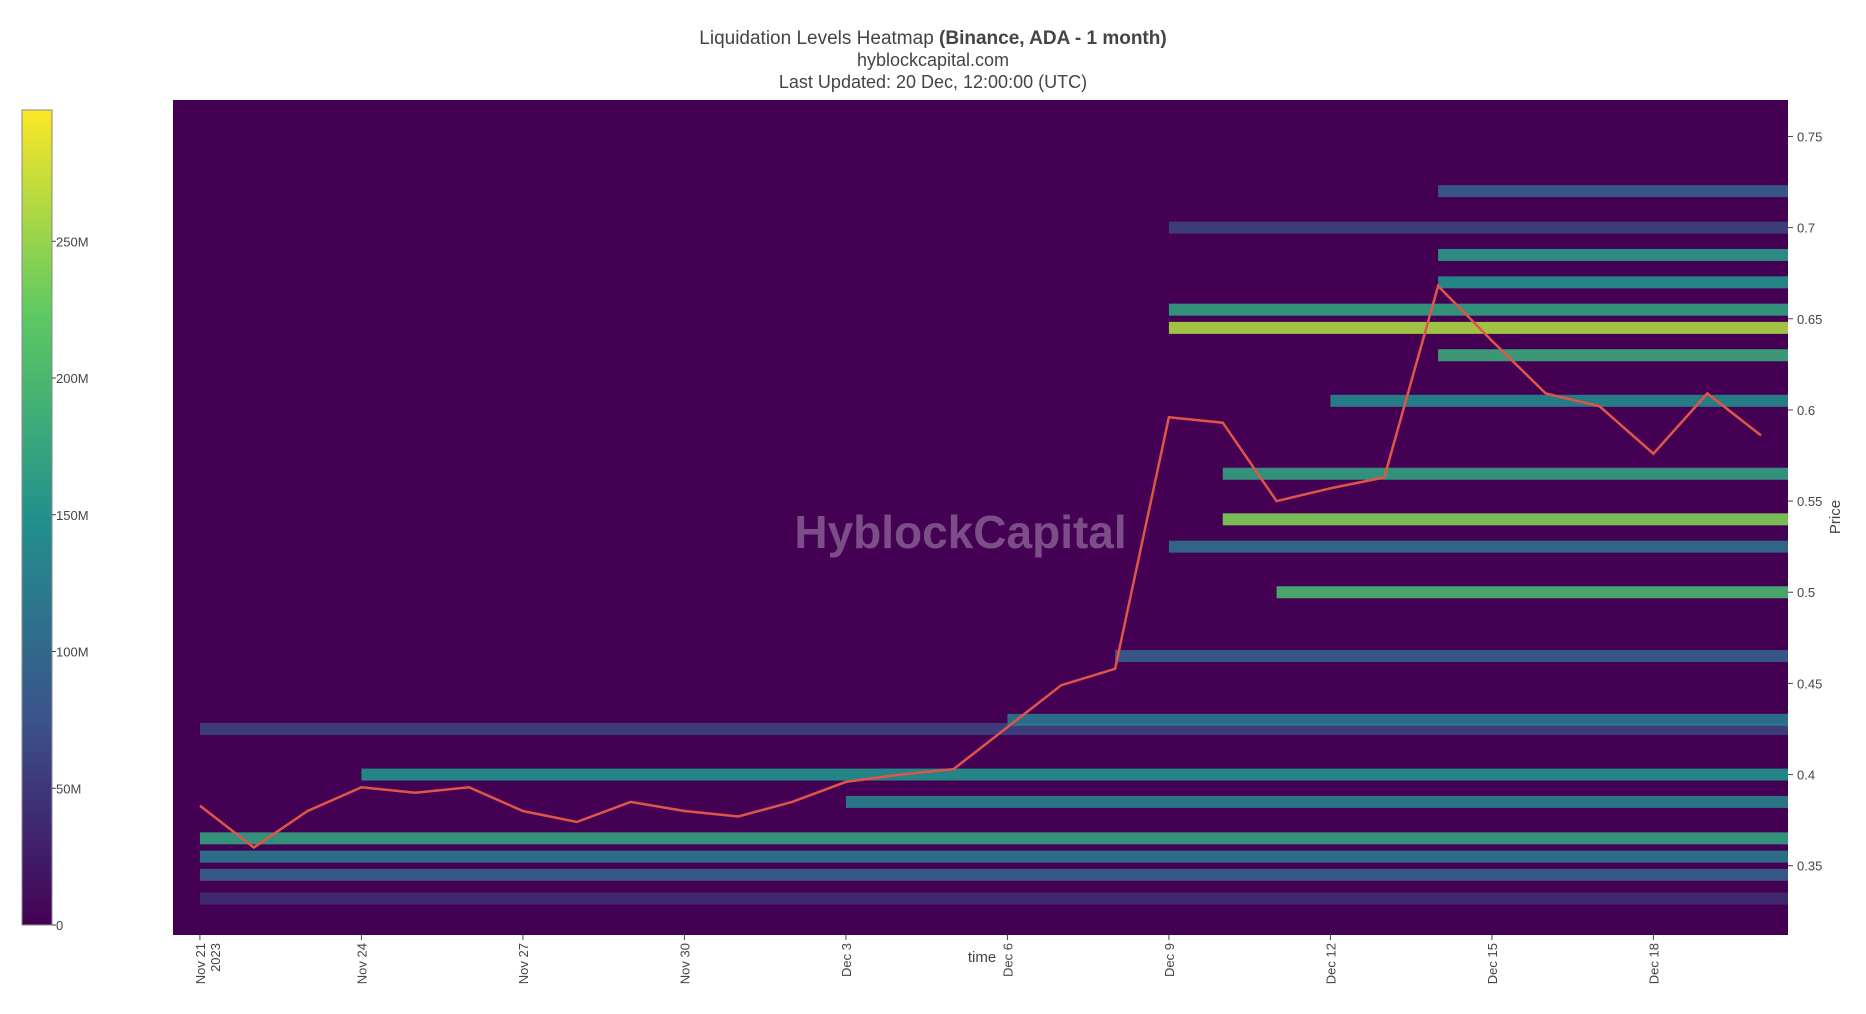 Image resolution: width=1866 pixels, height=1014 pixels. Describe the element at coordinates (72, 515) in the screenshot. I see `colorbar-tick-label: 150M` at that location.